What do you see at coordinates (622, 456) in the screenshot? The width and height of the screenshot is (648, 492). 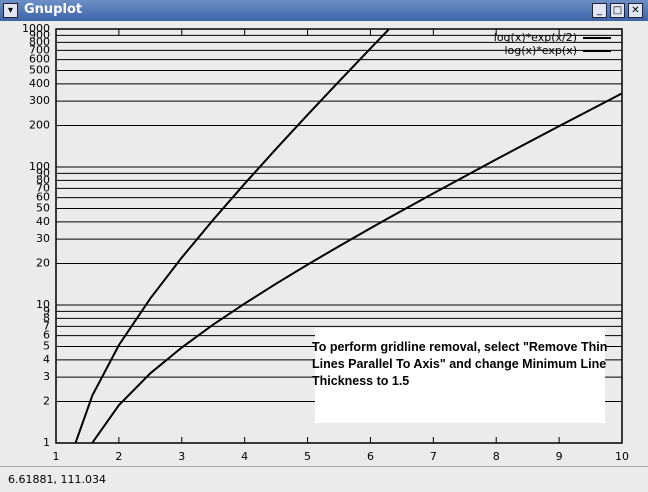 I see `x-tick-label: 10` at bounding box center [622, 456].